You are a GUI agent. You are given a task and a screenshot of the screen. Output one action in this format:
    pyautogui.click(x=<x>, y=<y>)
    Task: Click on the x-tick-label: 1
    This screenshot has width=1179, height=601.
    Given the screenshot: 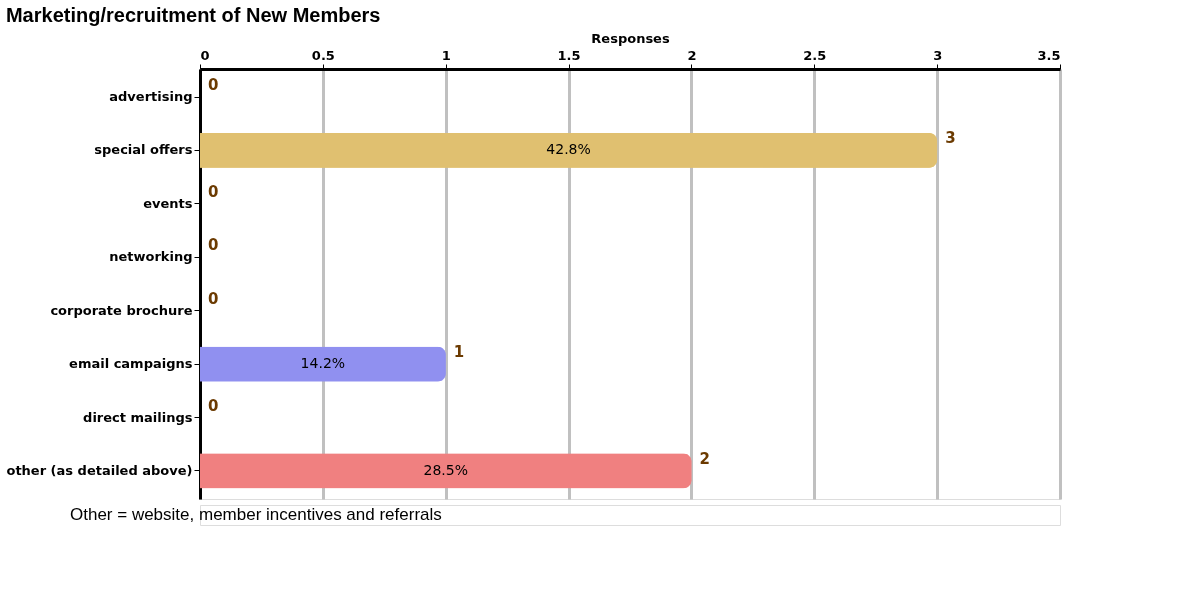 What is the action you would take?
    pyautogui.click(x=446, y=55)
    